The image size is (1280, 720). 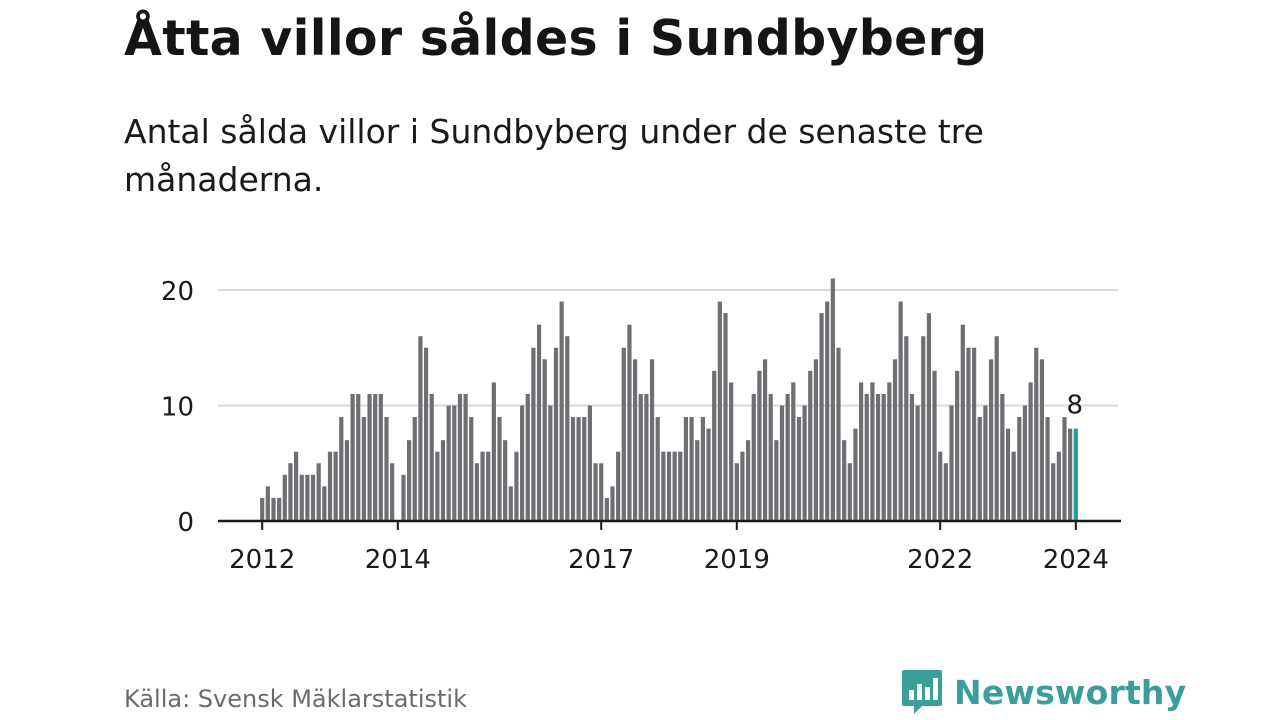 I want to click on chart-title: Åtta villor såldes i Sundbyberg, so click(x=556, y=38).